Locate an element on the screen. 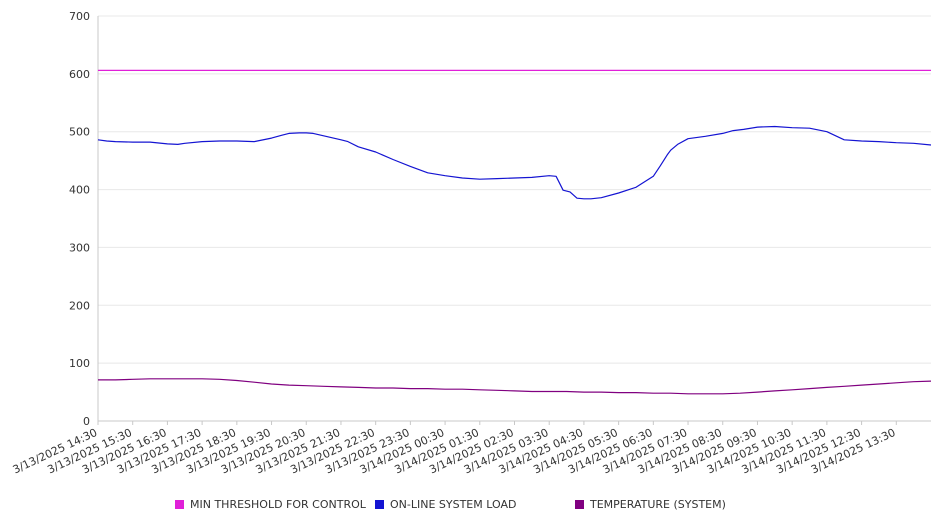 The height and width of the screenshot is (530, 946). legend-item-system-load: ON-LINE SYSTEM LOAD is located at coordinates (445, 504).